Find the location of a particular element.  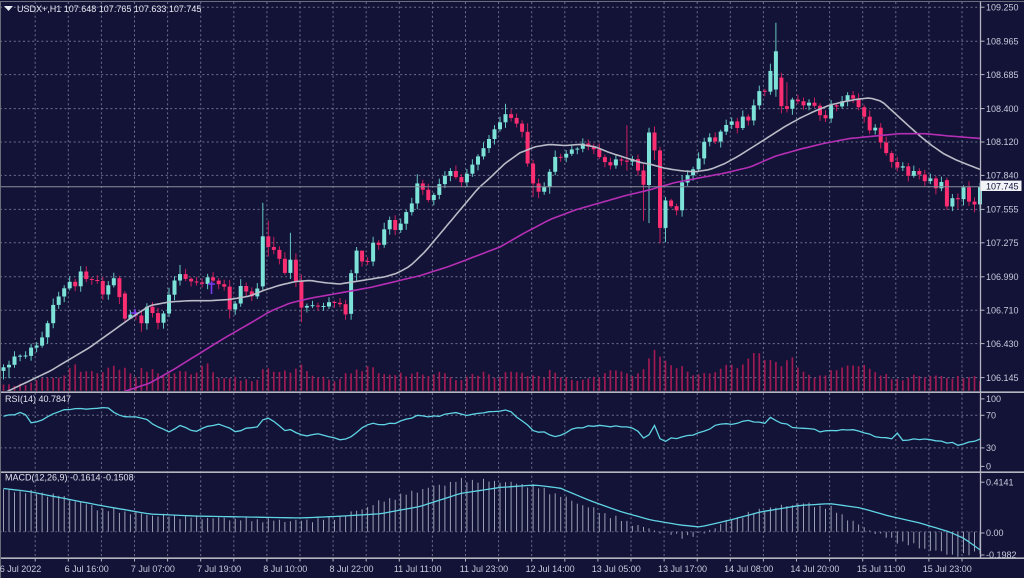

svg-text: 106.710 is located at coordinates (1002, 310).